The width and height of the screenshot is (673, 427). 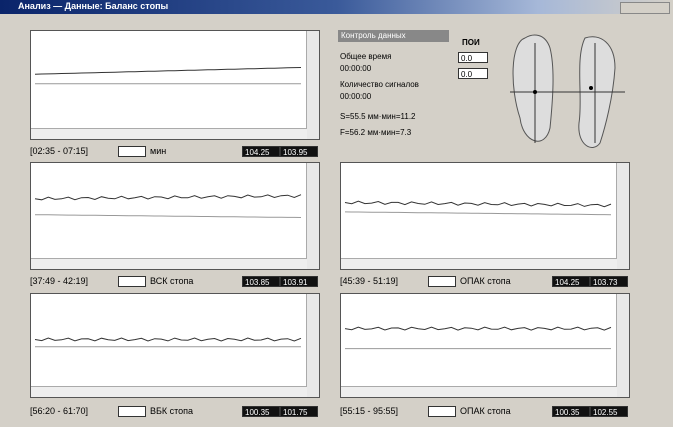 What do you see at coordinates (393, 36) in the screenshot?
I see `info-header: Контроль данных` at bounding box center [393, 36].